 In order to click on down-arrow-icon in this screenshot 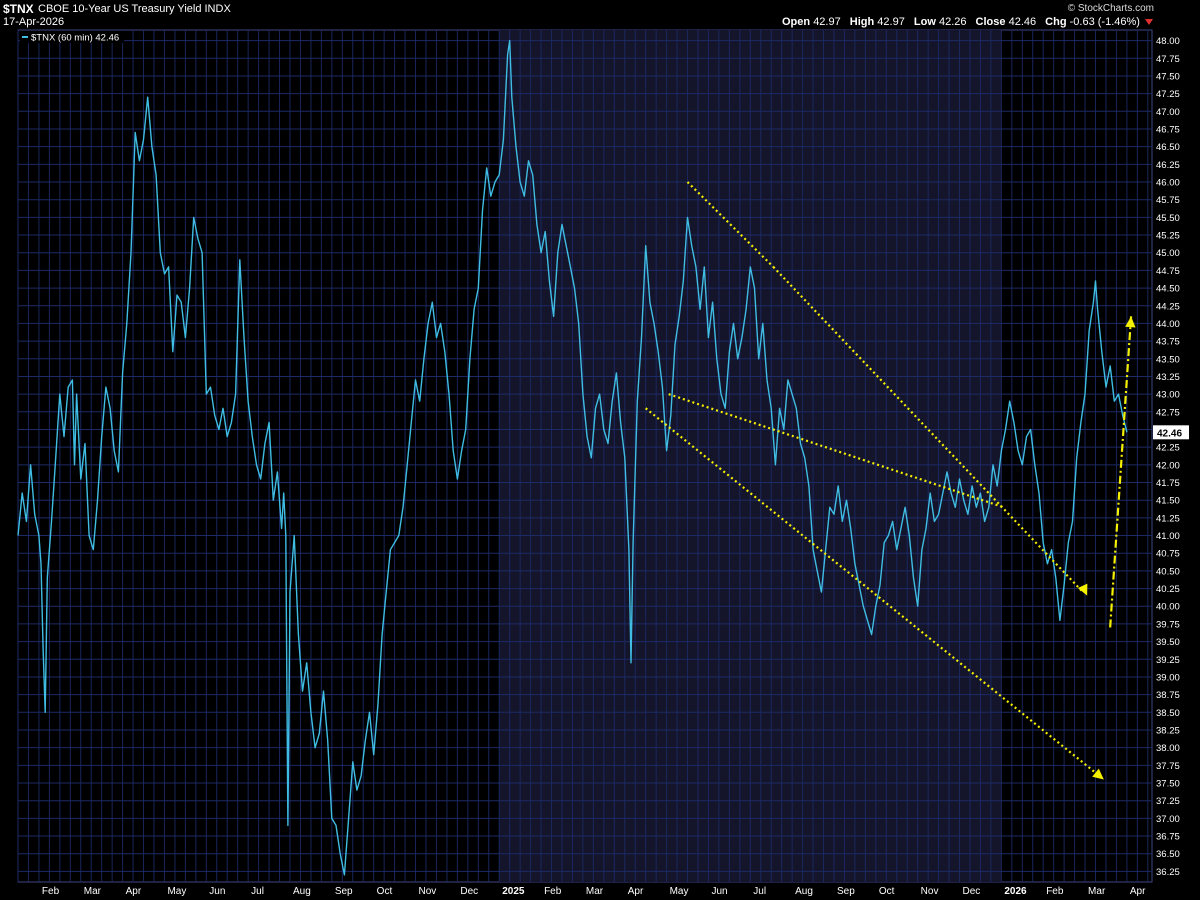, I will do `click(1149, 22)`.